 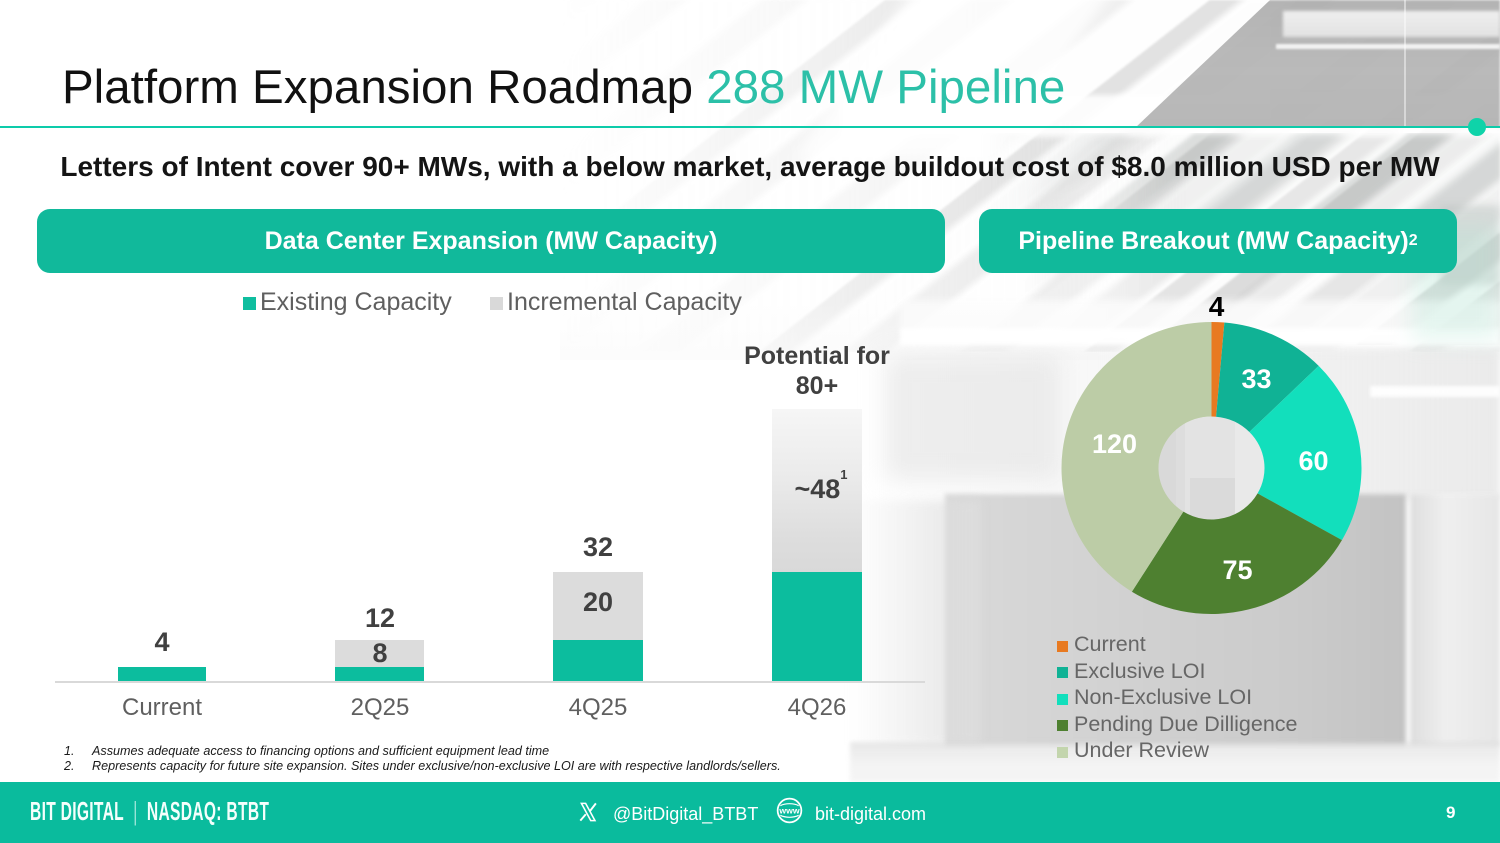 I want to click on svg-text: www, so click(x=788, y=811).